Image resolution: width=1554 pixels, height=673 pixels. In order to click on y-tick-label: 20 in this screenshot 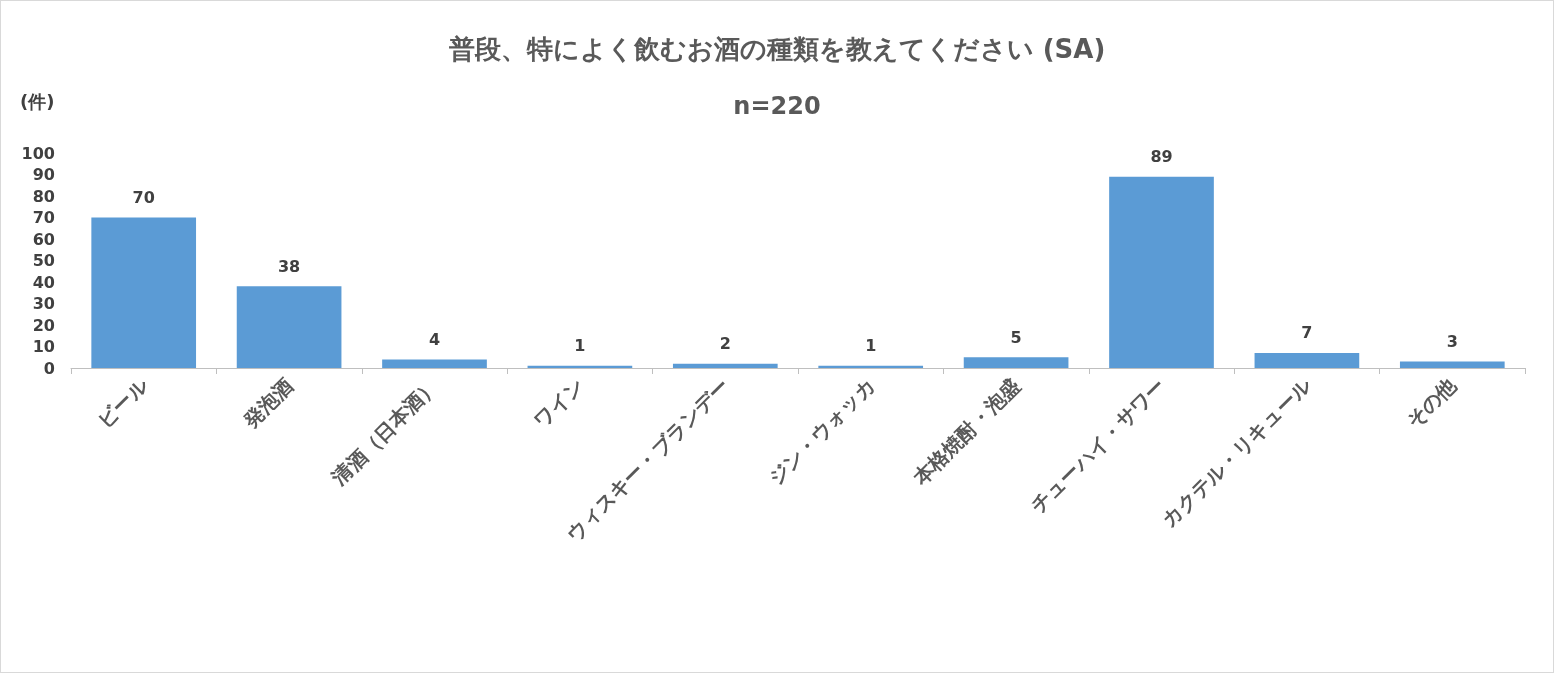, I will do `click(43, 325)`.